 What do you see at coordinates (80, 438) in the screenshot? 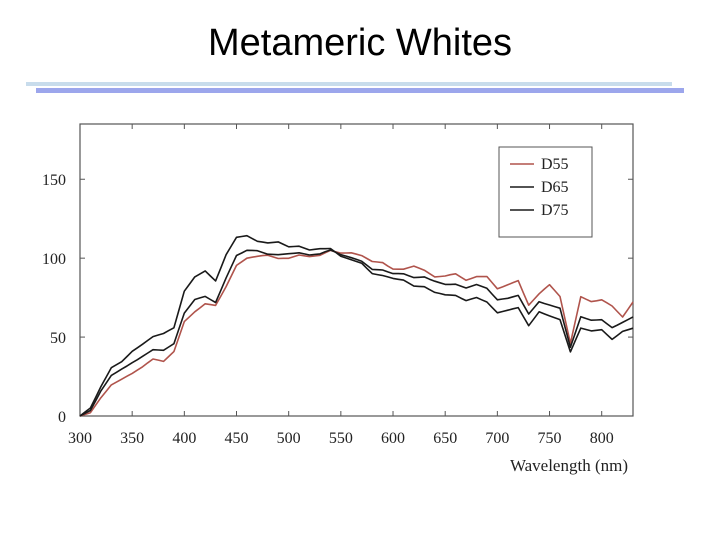
I see `x-tick-label: 300` at bounding box center [80, 438].